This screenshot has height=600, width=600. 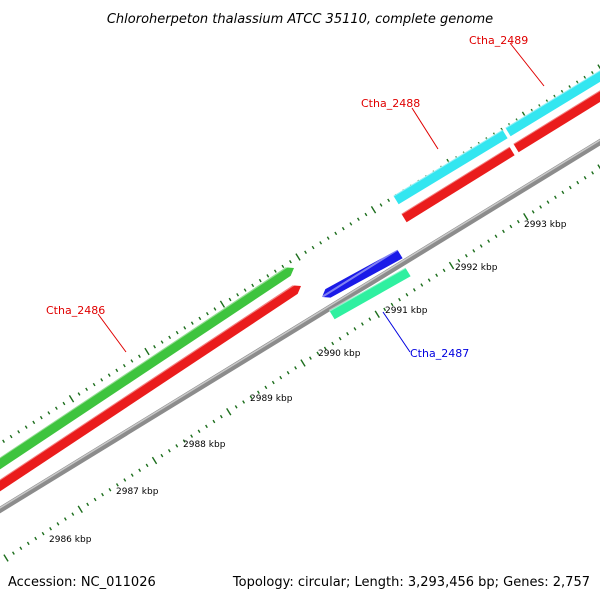 I want to click on cds-ctha-2488-cyan-highlight, so click(x=447, y=162).